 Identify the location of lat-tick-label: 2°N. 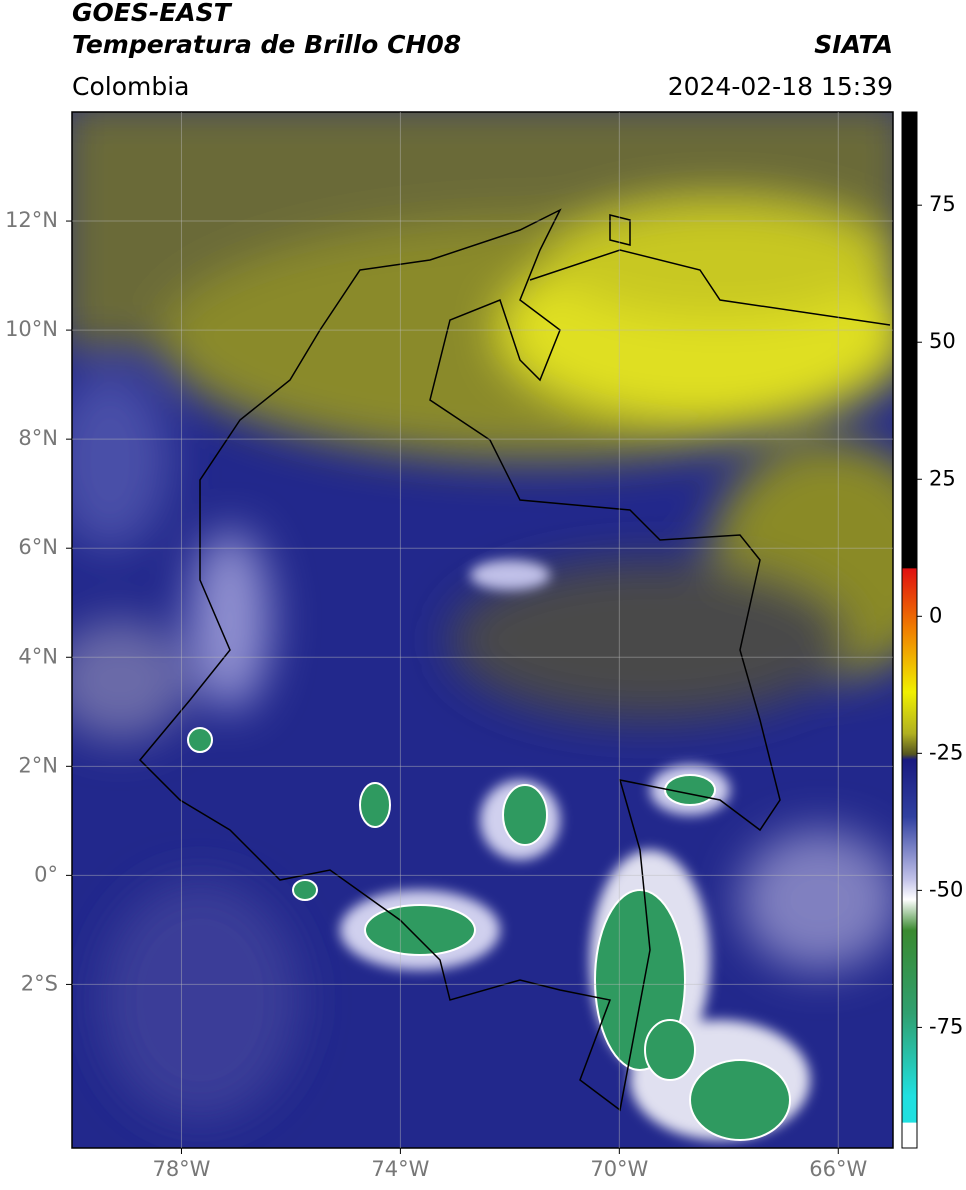
(38, 765).